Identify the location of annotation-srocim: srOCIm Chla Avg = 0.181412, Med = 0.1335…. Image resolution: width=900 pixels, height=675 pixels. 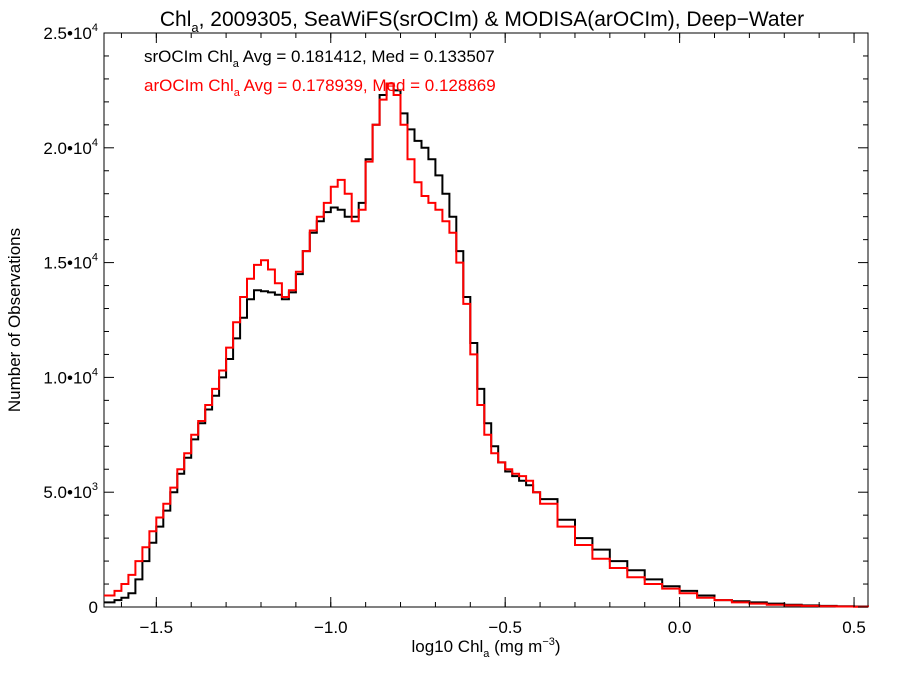
(319, 58).